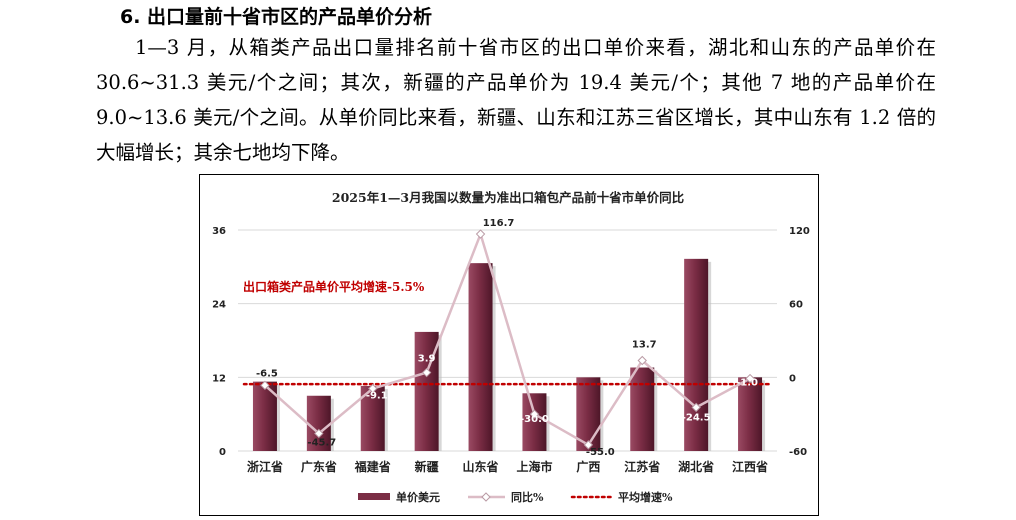 The image size is (1016, 520). Describe the element at coordinates (534, 466) in the screenshot. I see `x-category-label: 上海市` at that location.